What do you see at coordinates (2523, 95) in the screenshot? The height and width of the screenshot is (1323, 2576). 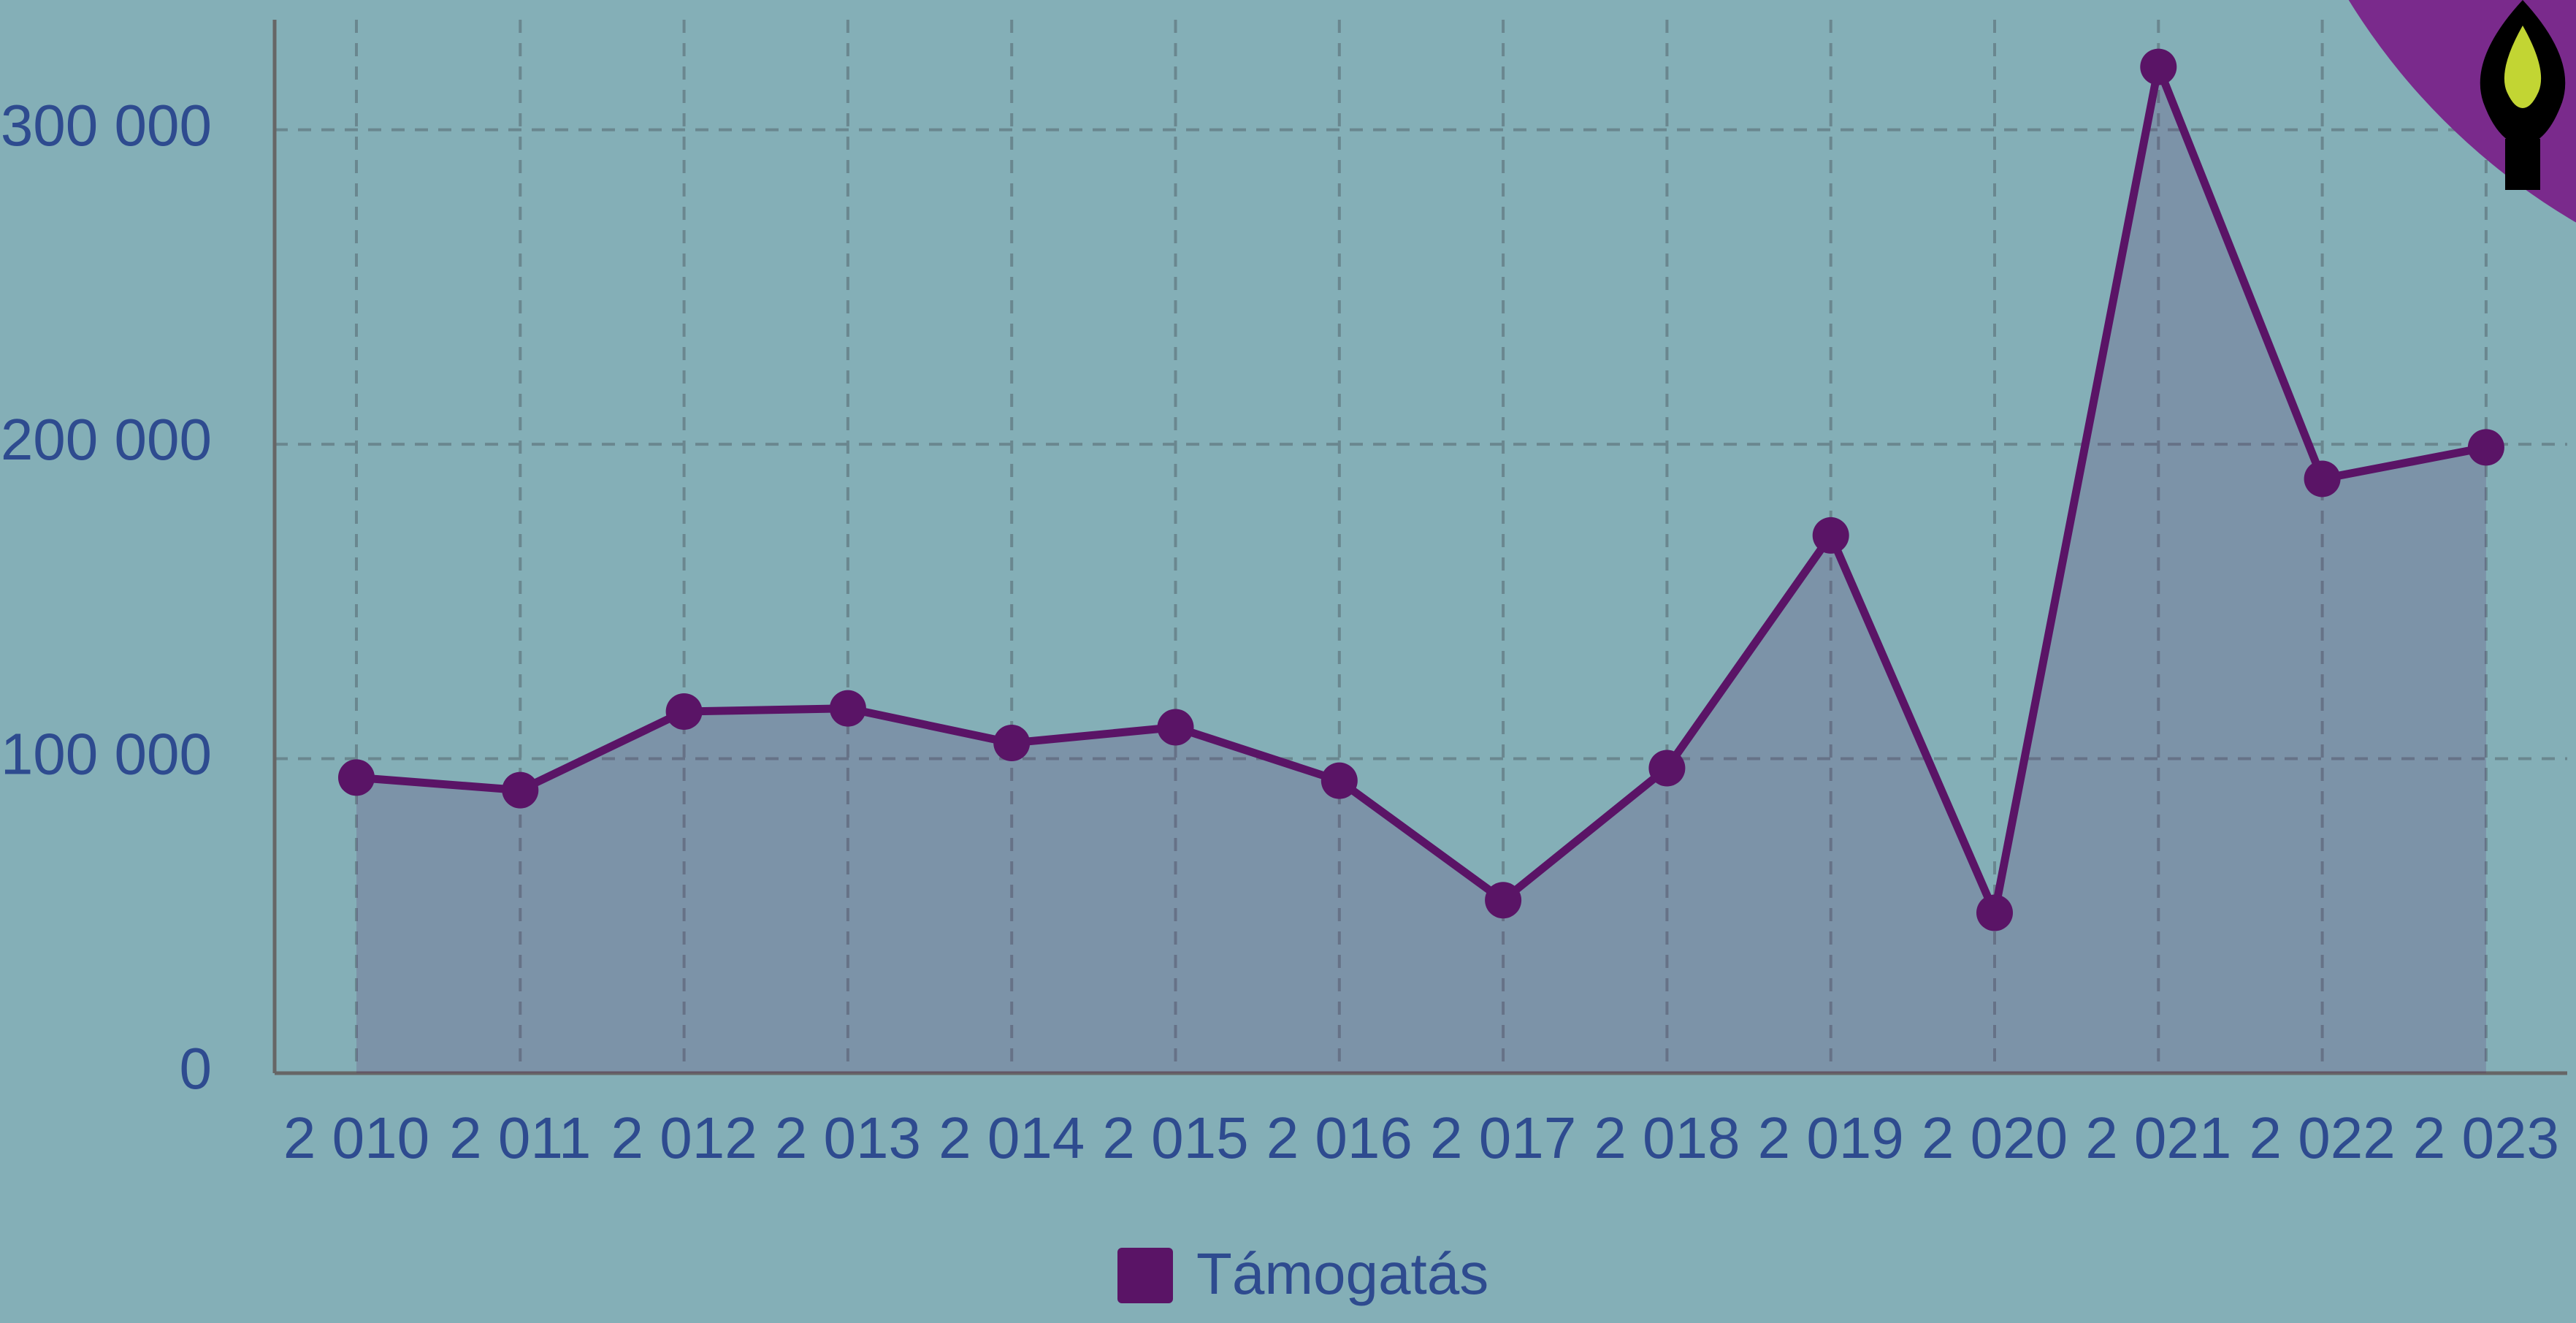 I see `torch-icon` at bounding box center [2523, 95].